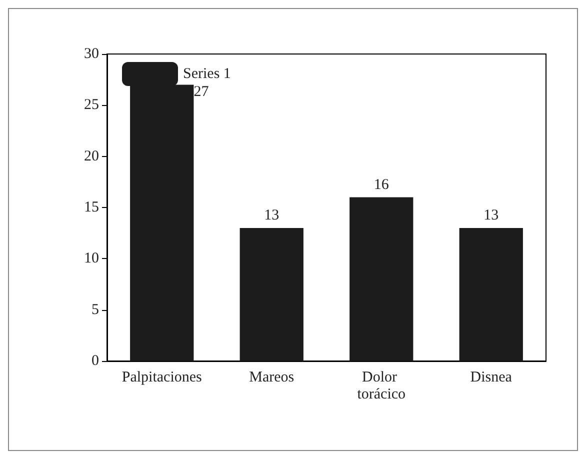 This screenshot has height=459, width=586. Describe the element at coordinates (91, 208) in the screenshot. I see `y-tick-label: 15` at that location.